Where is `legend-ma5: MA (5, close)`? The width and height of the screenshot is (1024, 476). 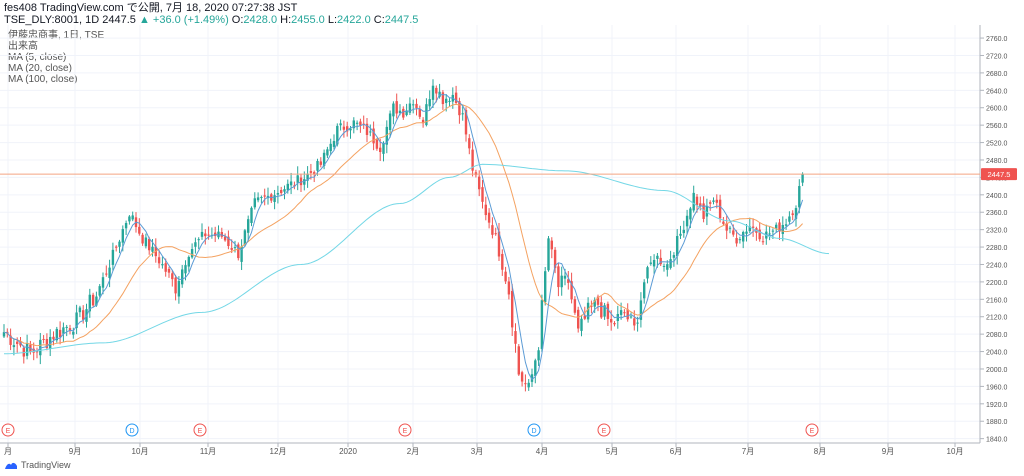
legend-ma5: MA (5, close) is located at coordinates (37, 57).